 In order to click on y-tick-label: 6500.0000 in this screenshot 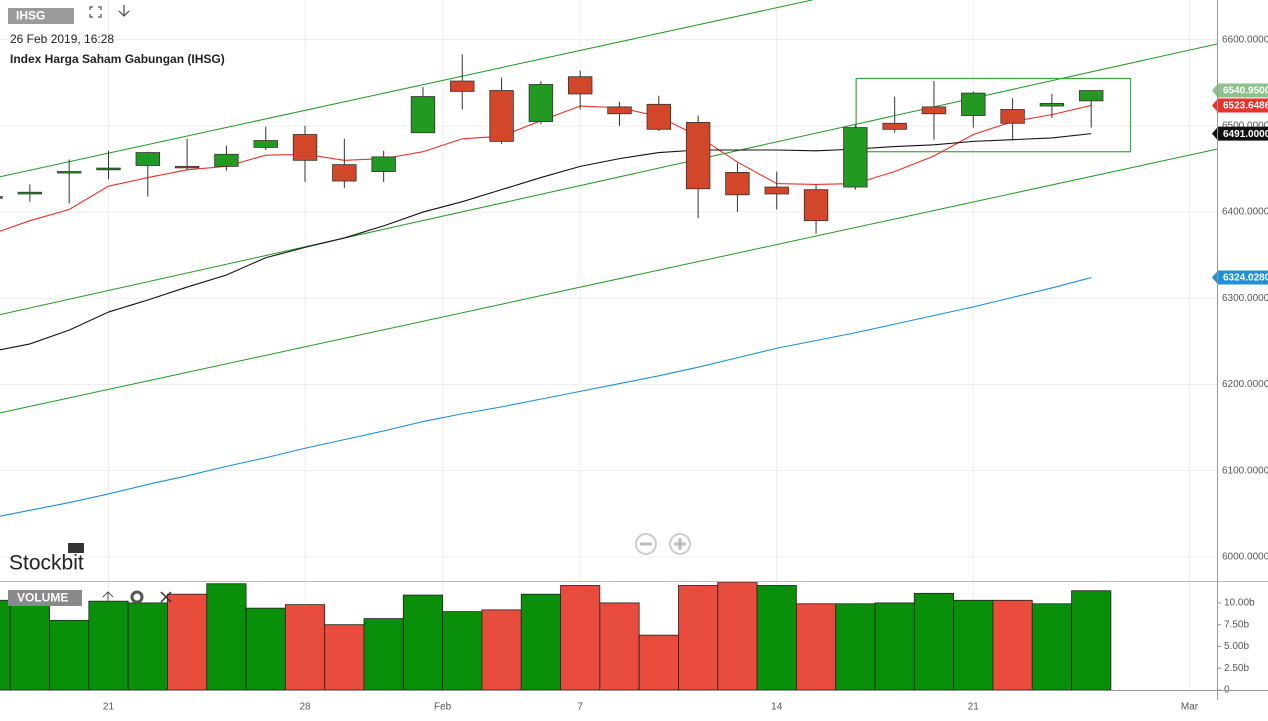, I will do `click(1245, 125)`.